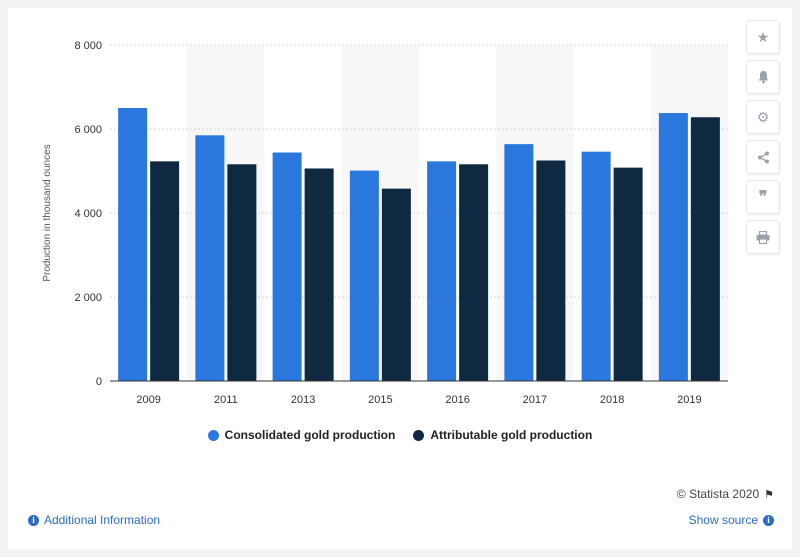 The height and width of the screenshot is (557, 800). I want to click on x-tick-label: 2011, so click(226, 400).